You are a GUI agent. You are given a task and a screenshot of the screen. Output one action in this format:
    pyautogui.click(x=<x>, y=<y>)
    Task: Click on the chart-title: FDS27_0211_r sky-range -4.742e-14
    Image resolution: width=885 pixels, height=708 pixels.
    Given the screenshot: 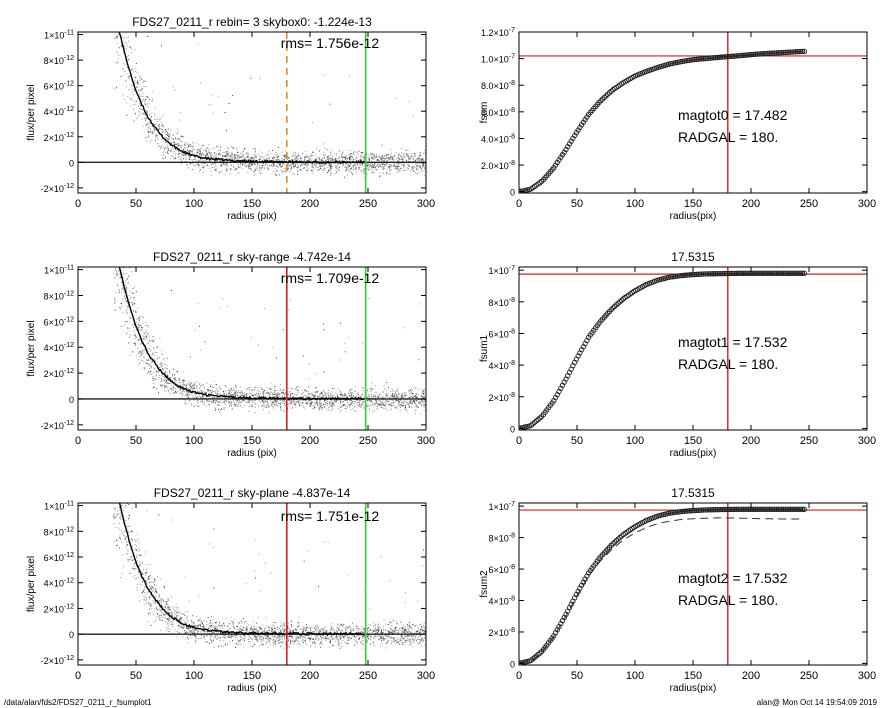 What is the action you would take?
    pyautogui.click(x=252, y=257)
    